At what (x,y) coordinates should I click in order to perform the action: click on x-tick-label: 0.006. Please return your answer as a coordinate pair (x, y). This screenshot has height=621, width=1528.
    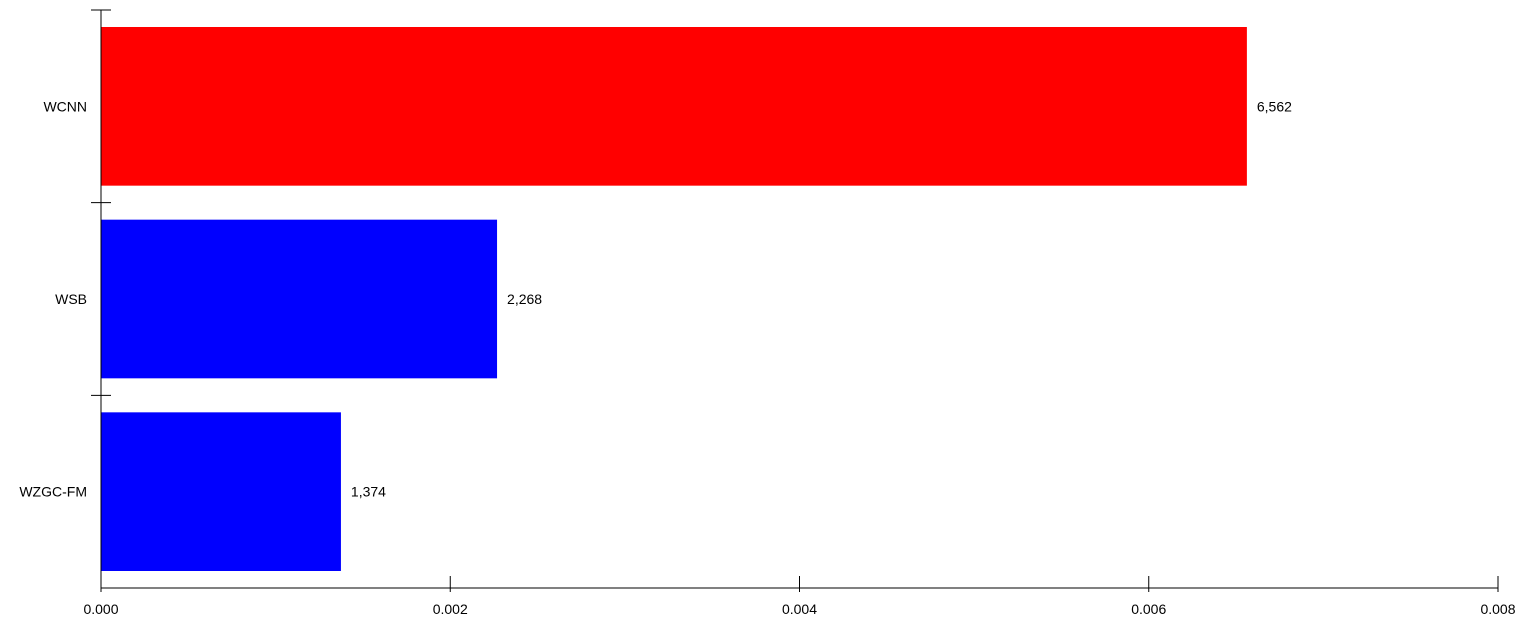
    Looking at the image, I should click on (1148, 609).